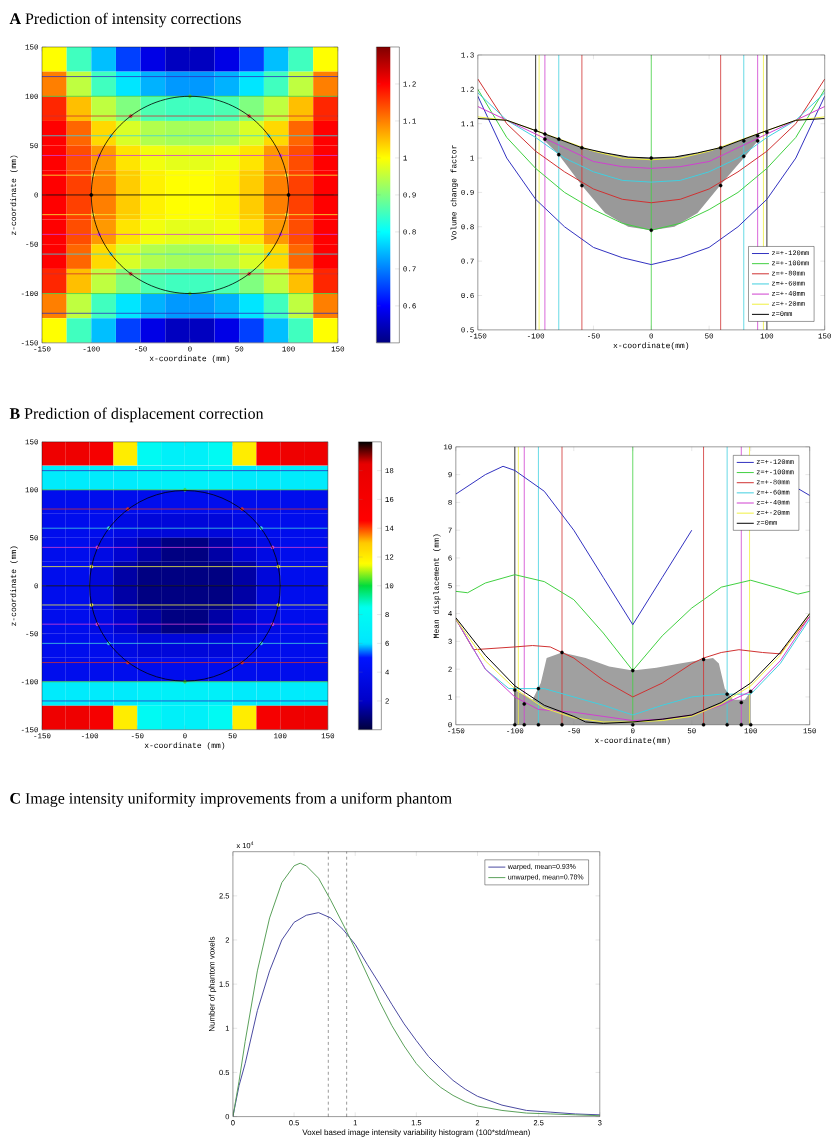 Image resolution: width=835 pixels, height=1140 pixels. I want to click on chart-title: C Image intensity uniformity improvements from a uniform phantom, so click(231, 800).